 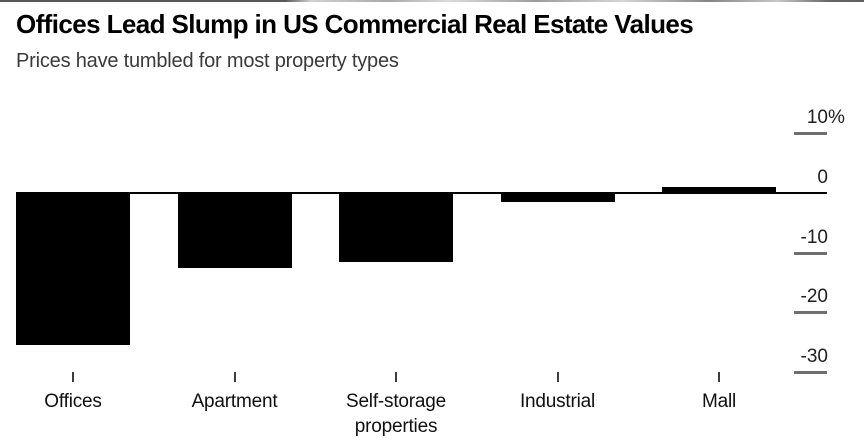 What do you see at coordinates (396, 414) in the screenshot?
I see `x-axis-label-self-storage-properties: Self-storage properties` at bounding box center [396, 414].